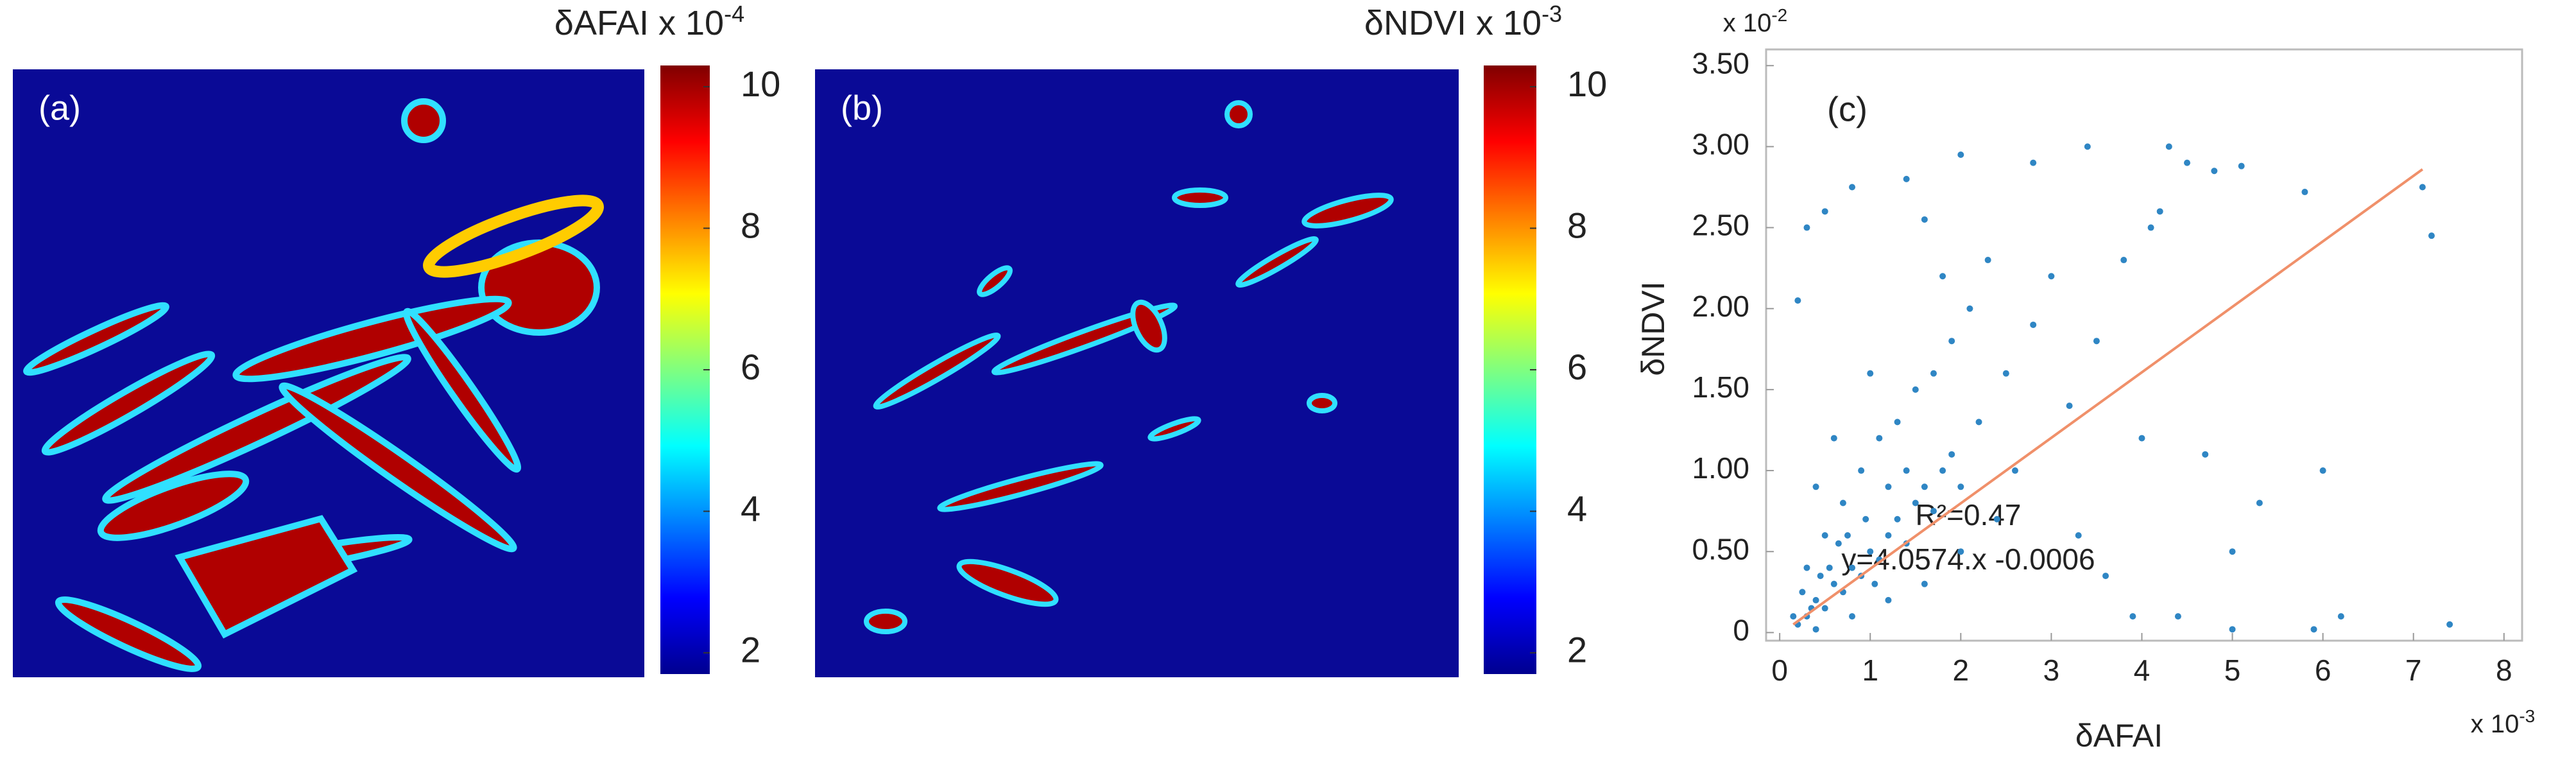 The width and height of the screenshot is (2576, 762). What do you see at coordinates (1847, 109) in the screenshot?
I see `panel-label: (c)` at bounding box center [1847, 109].